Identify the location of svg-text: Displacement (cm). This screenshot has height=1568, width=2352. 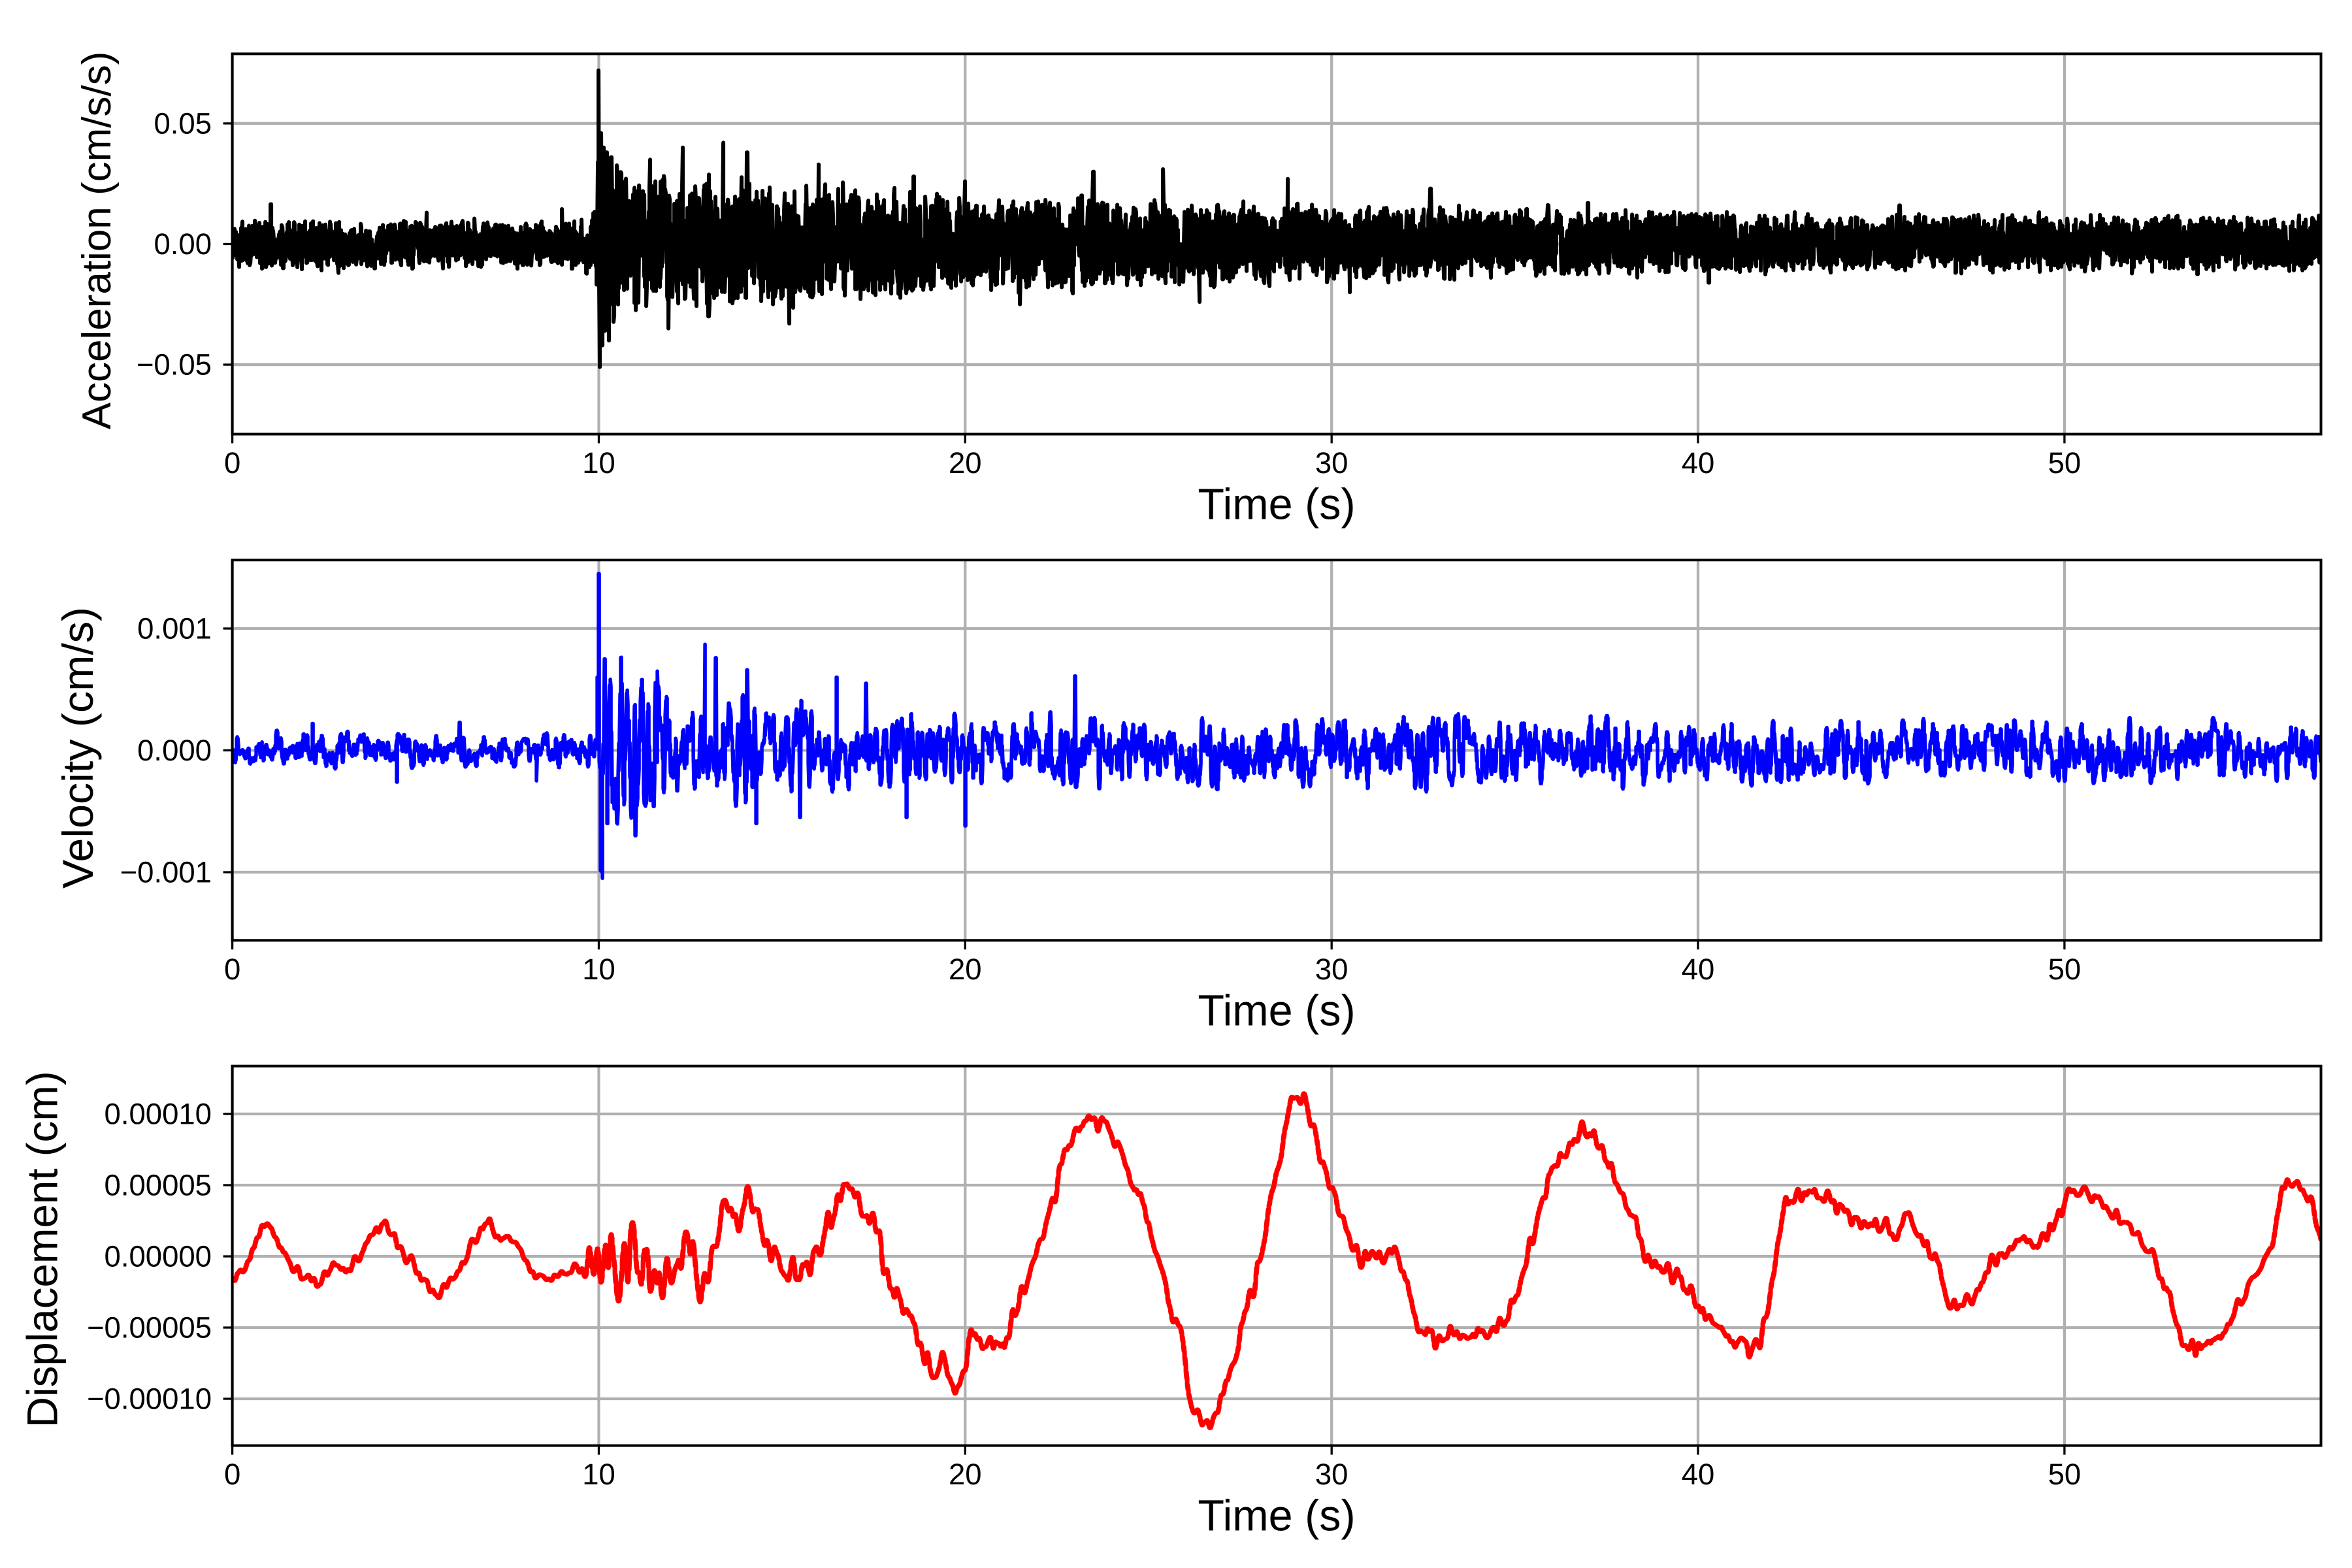
(43, 1249).